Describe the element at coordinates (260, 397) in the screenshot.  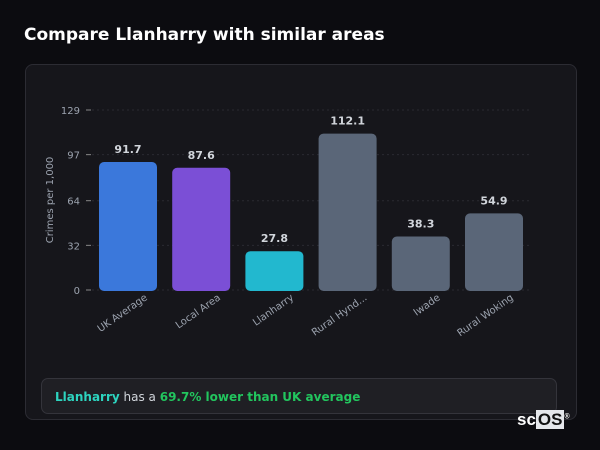
I see `summary-comparison: 69.7% lower than UK average` at that location.